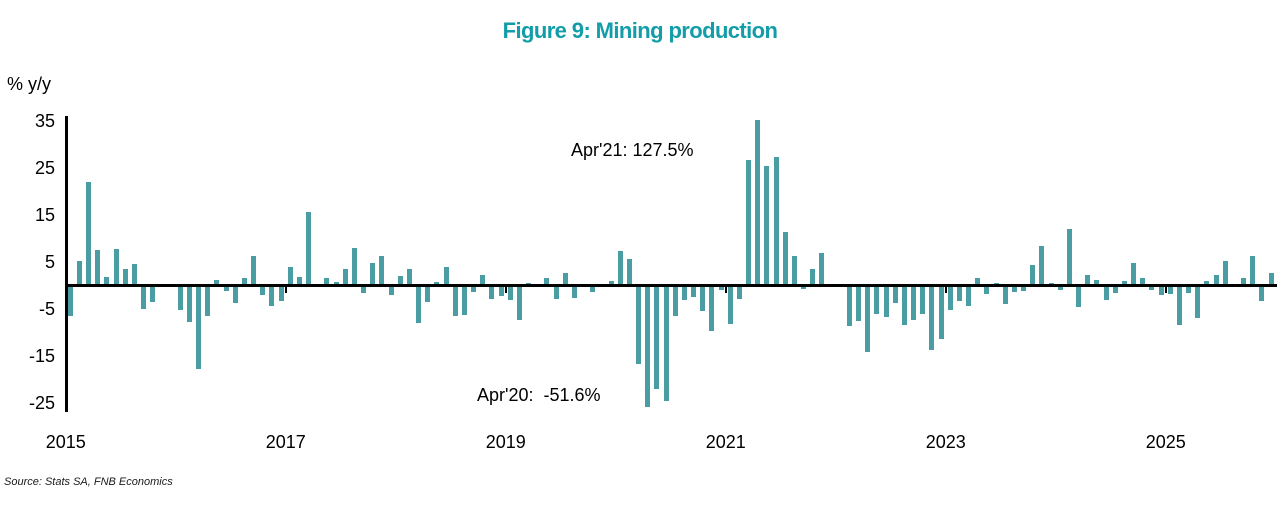 Image resolution: width=1280 pixels, height=520 pixels. What do you see at coordinates (29, 84) in the screenshot?
I see `y-axis-unit-label: % y/y` at bounding box center [29, 84].